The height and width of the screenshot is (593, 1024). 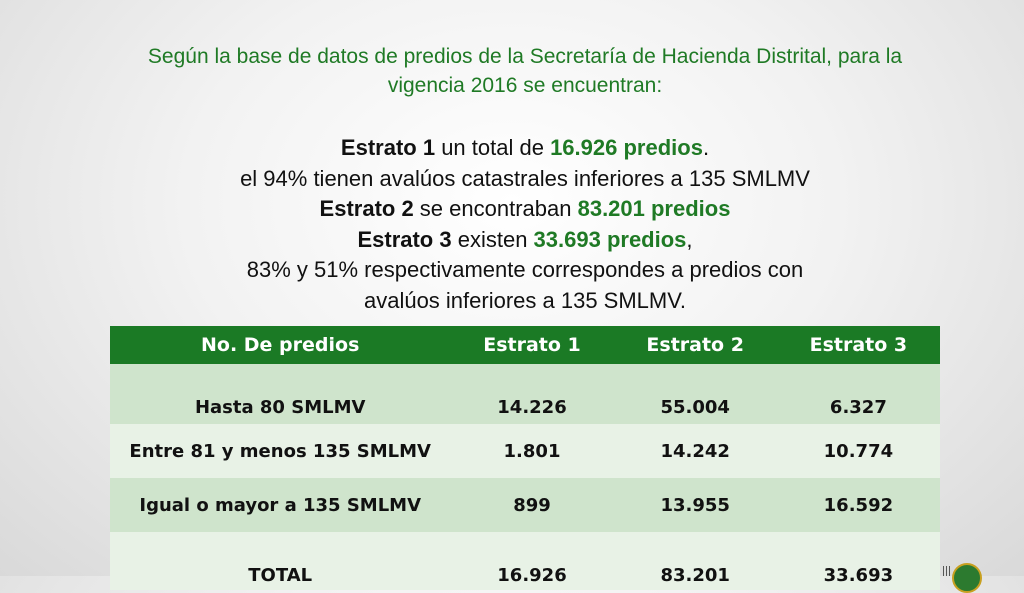 I want to click on table-row-total: TOTAL 16.926 83.201 33.693, so click(x=525, y=561).